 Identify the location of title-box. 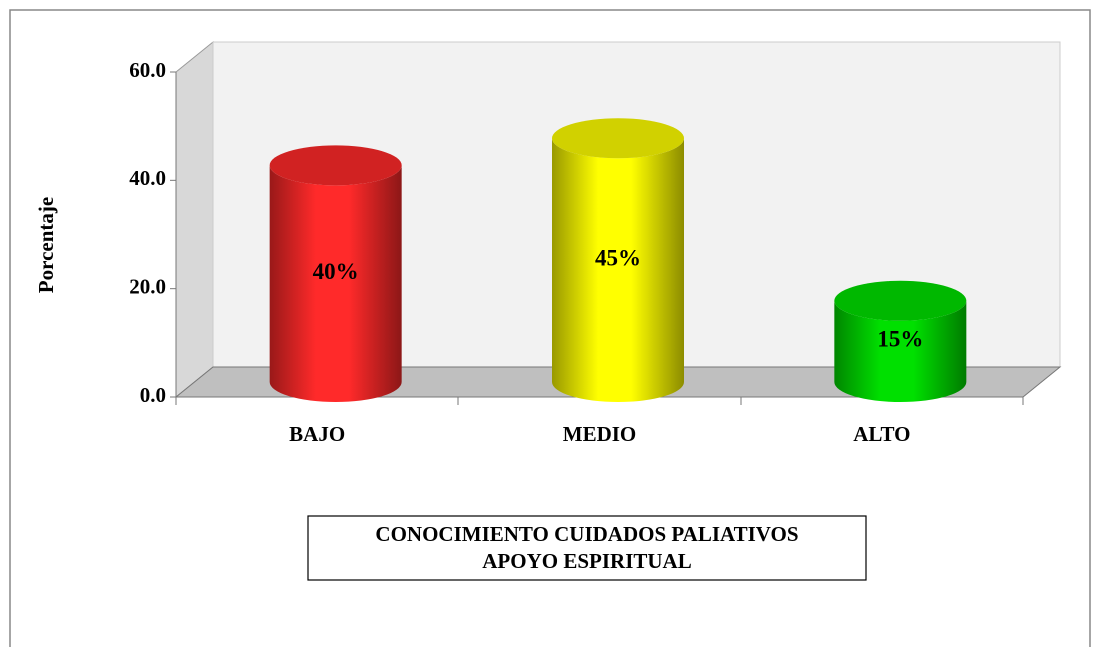
(587, 548).